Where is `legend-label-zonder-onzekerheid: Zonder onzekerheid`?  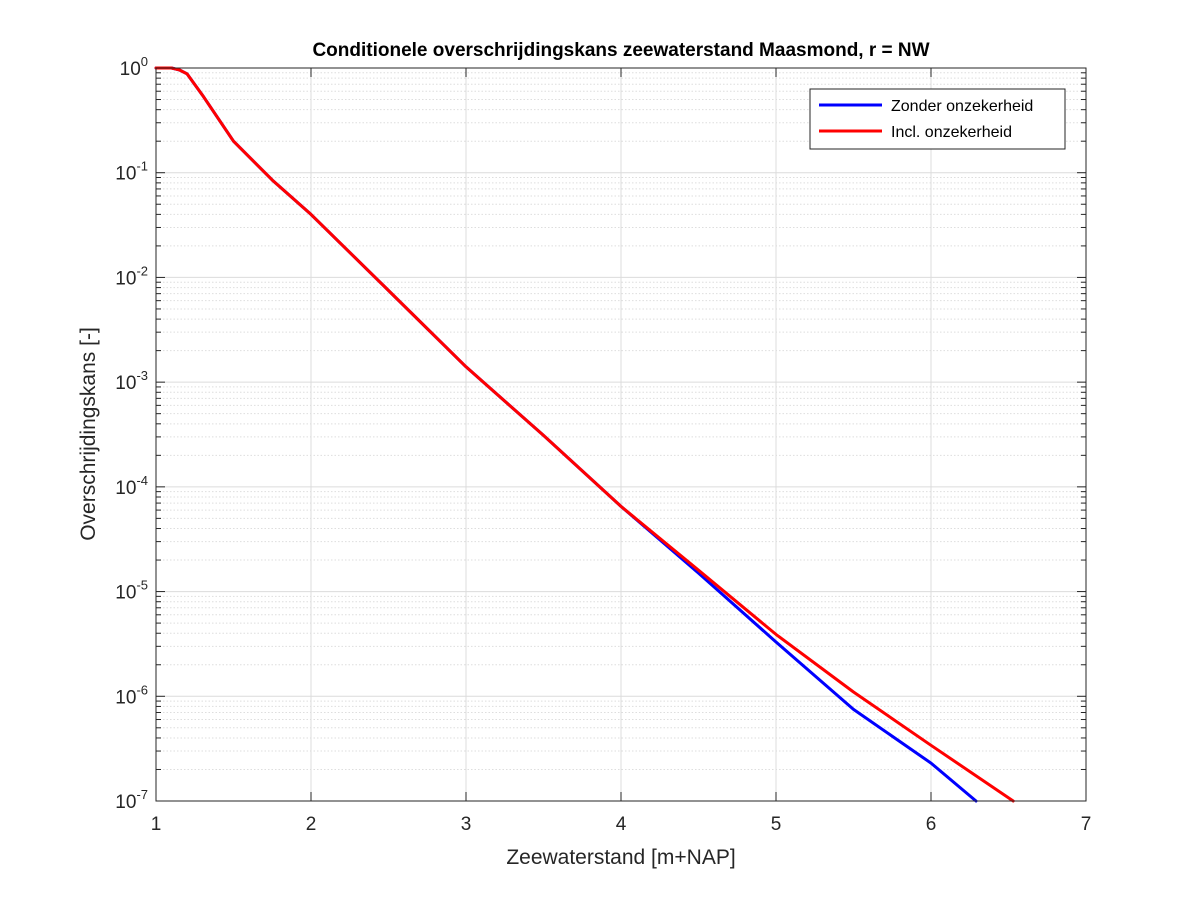 legend-label-zonder-onzekerheid: Zonder onzekerheid is located at coordinates (962, 106).